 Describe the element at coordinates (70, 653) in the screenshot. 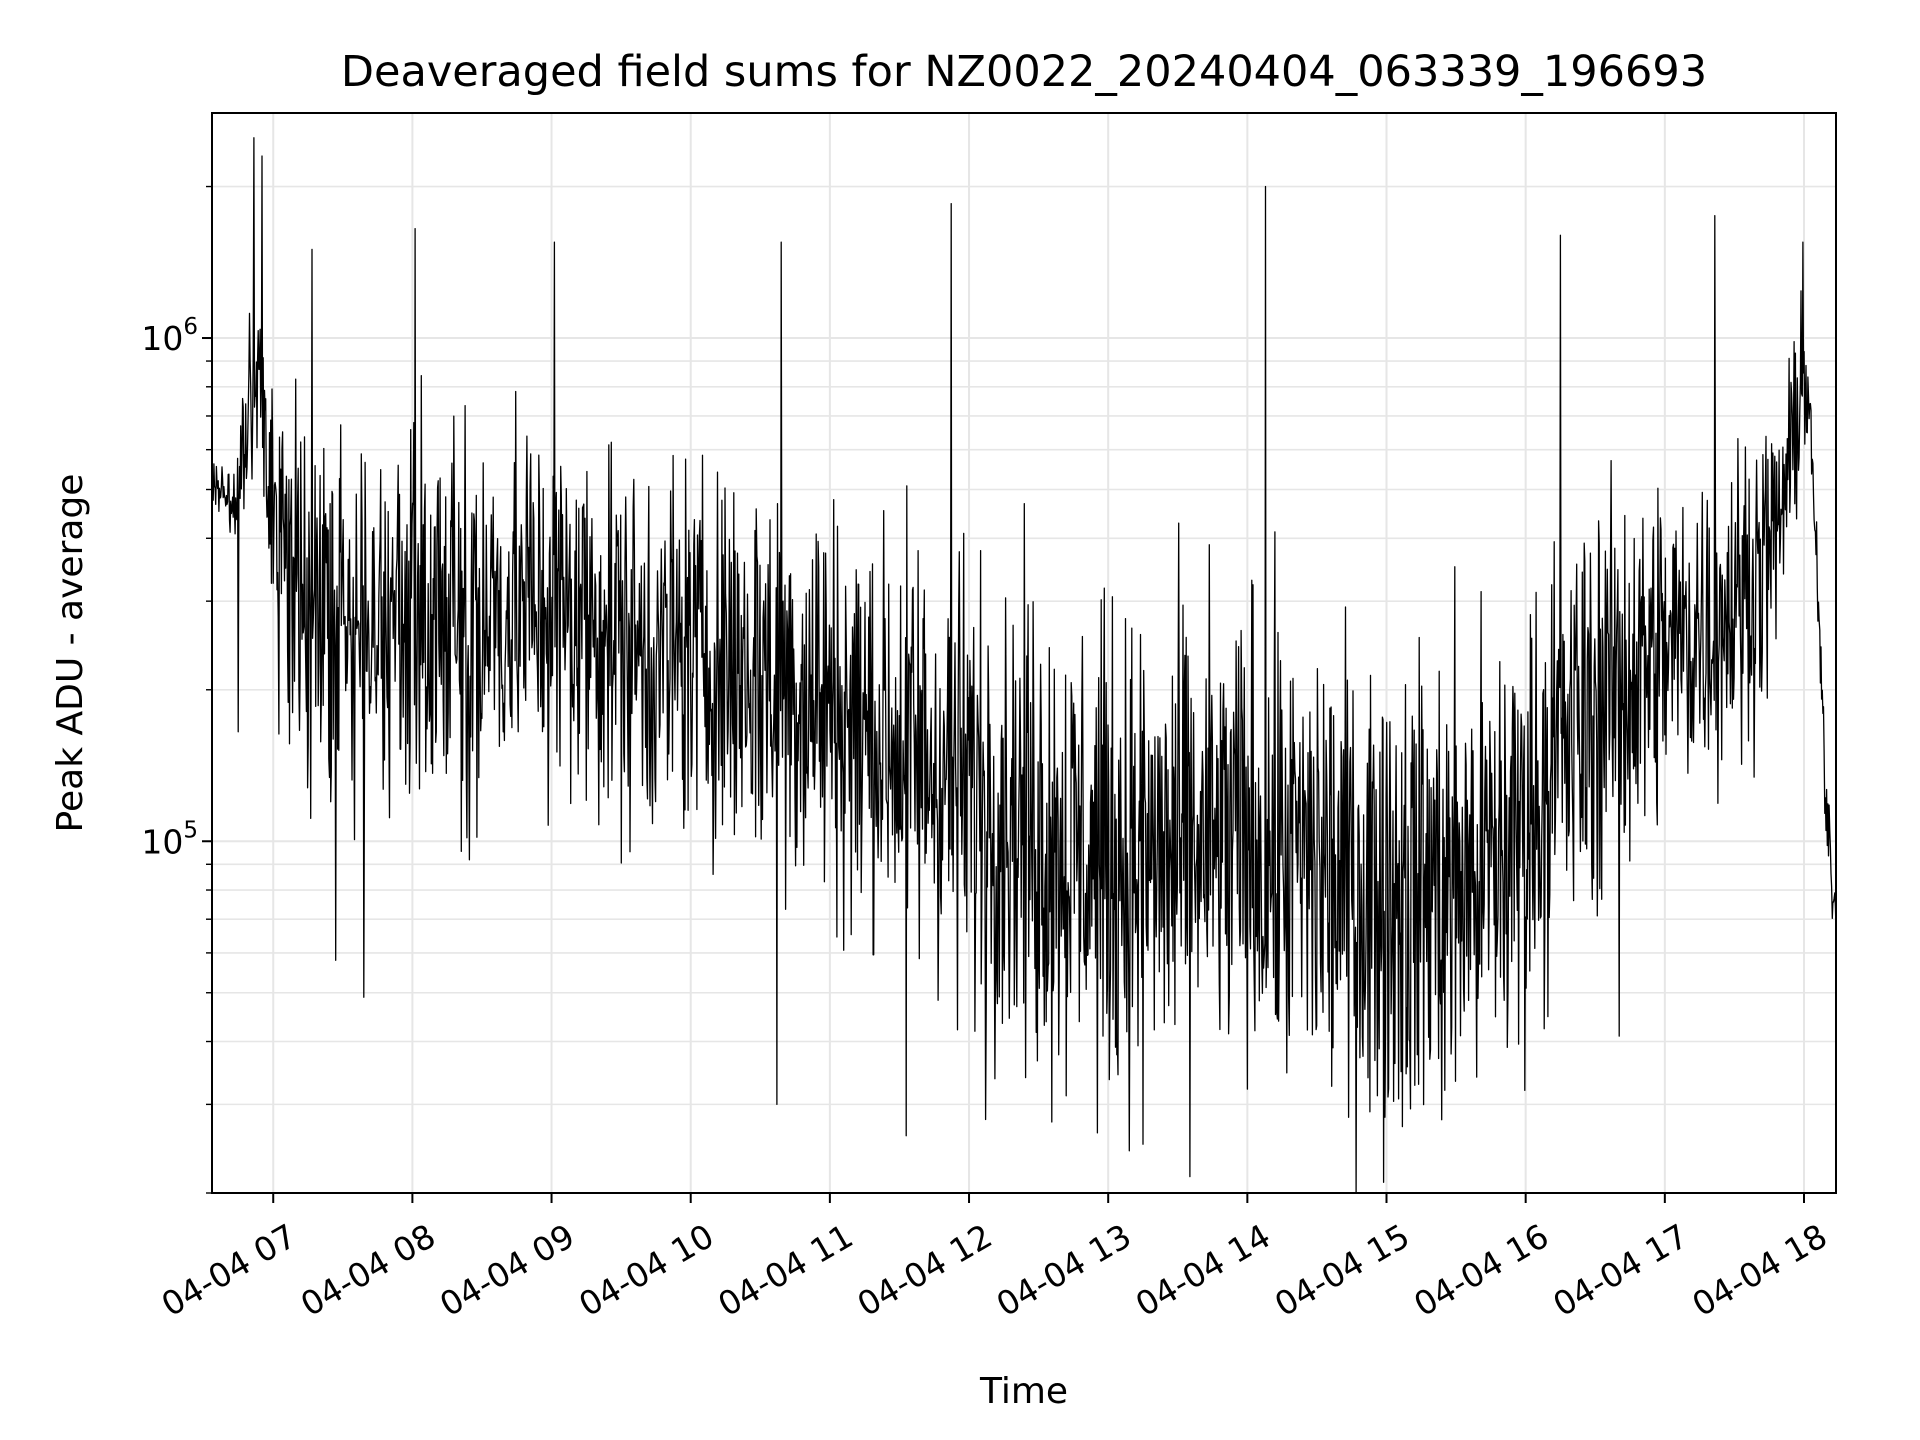

I see `y-axis-label: Peak ADU - average` at that location.